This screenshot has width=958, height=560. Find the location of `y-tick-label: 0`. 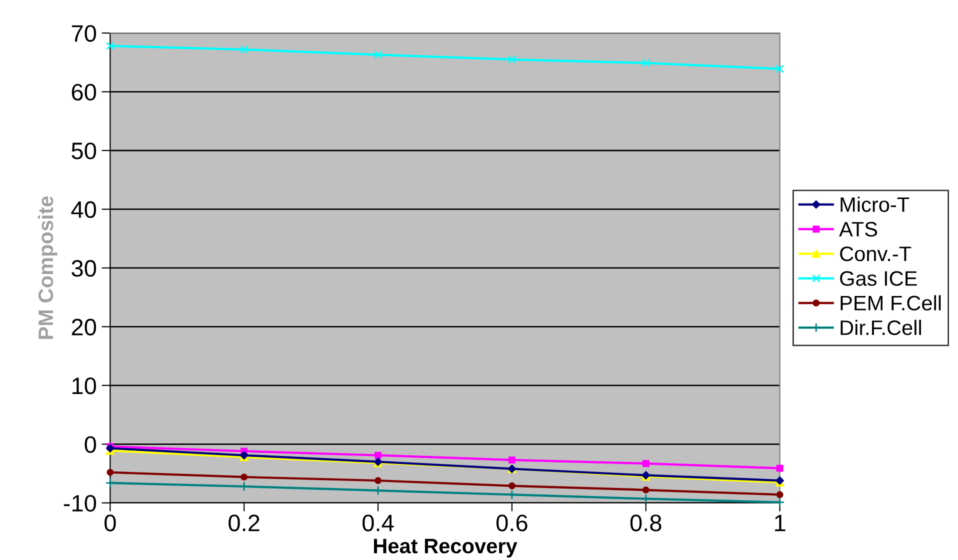

y-tick-label: 0 is located at coordinates (90, 444).